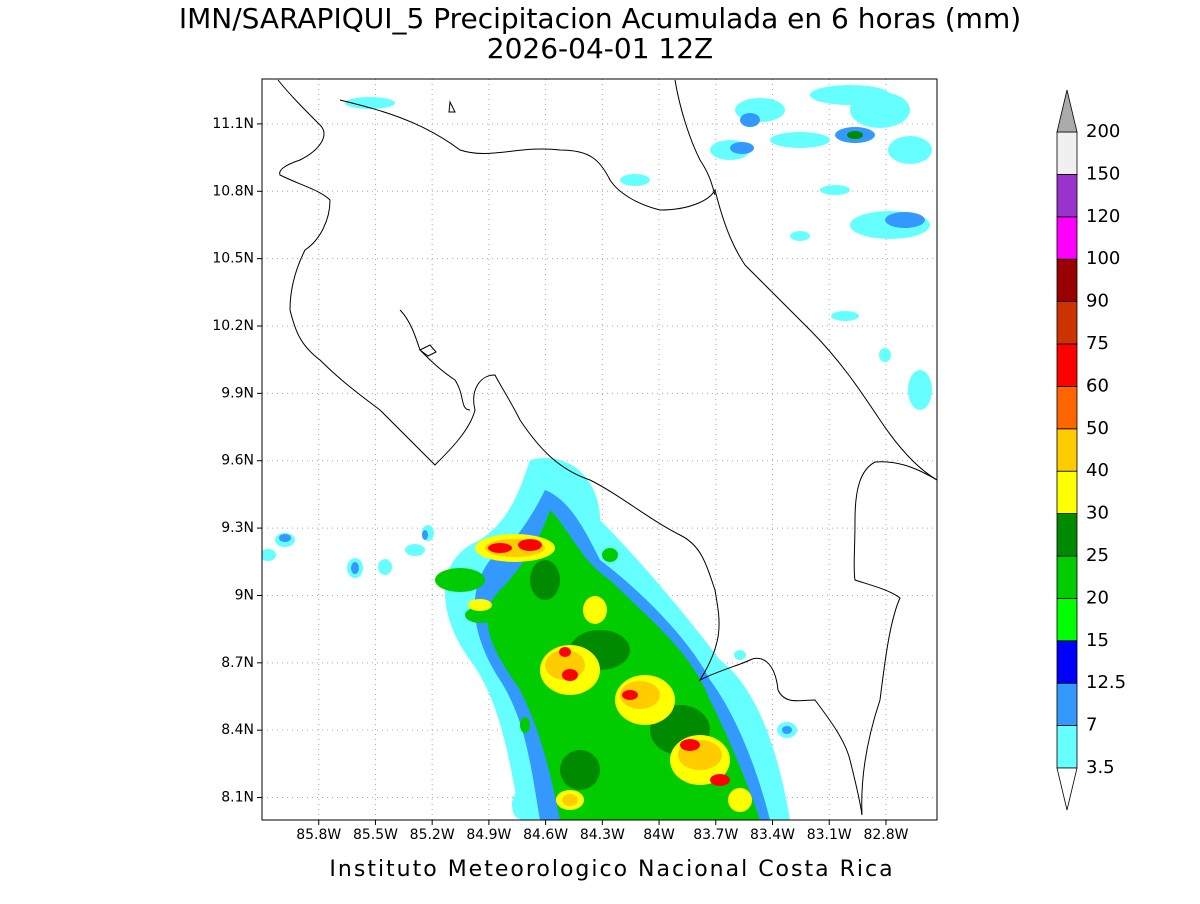  Describe the element at coordinates (1100, 767) in the screenshot. I see `colorbar-label: 3.5` at that location.